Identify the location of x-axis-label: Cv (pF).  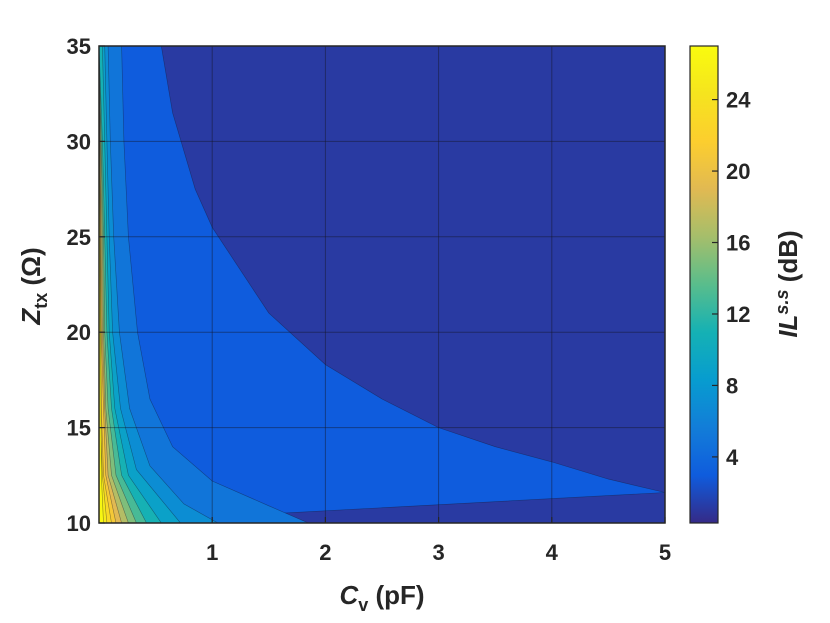
(381, 597).